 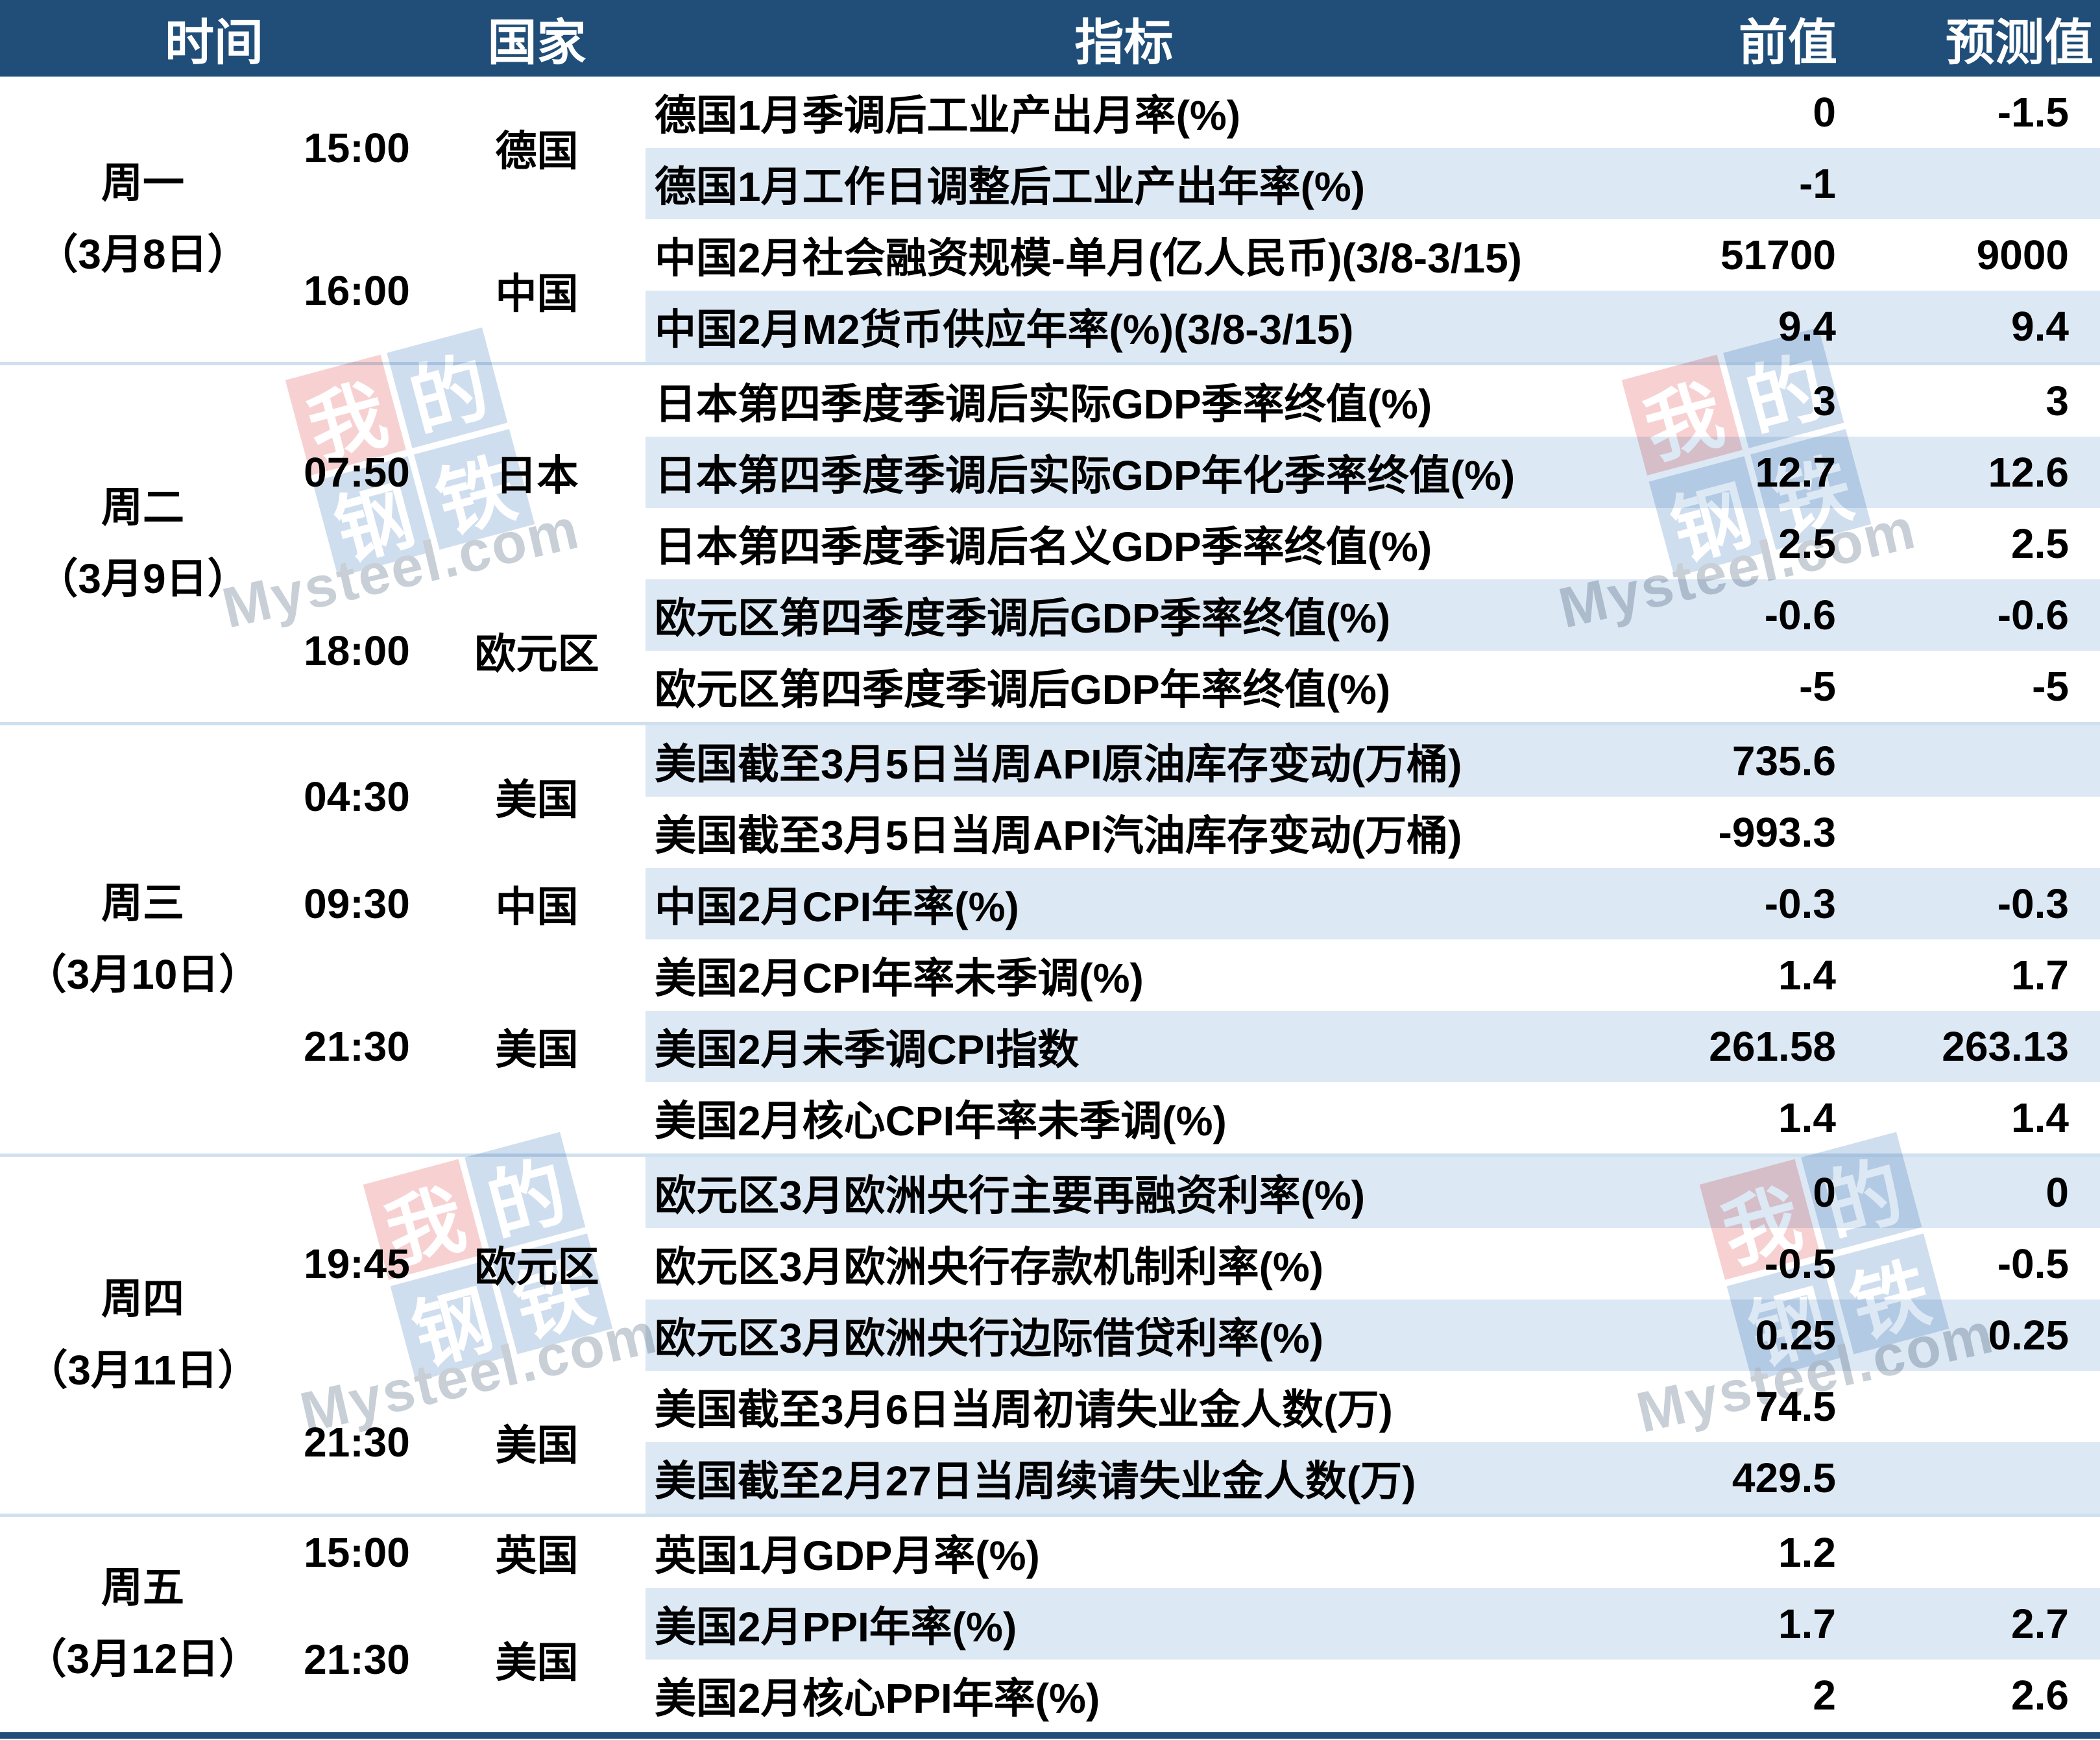 I want to click on previous-value-cell: 261.58, so click(x=1728, y=1046).